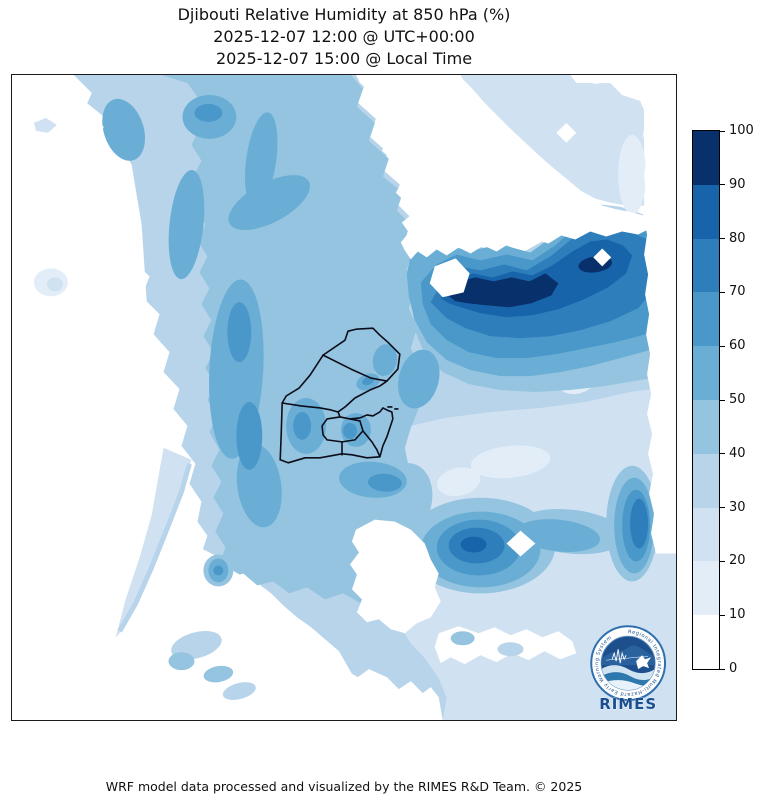 The image size is (764, 808). Describe the element at coordinates (473, 544) in the screenshot. I see `contour-80-90-blob` at that location.